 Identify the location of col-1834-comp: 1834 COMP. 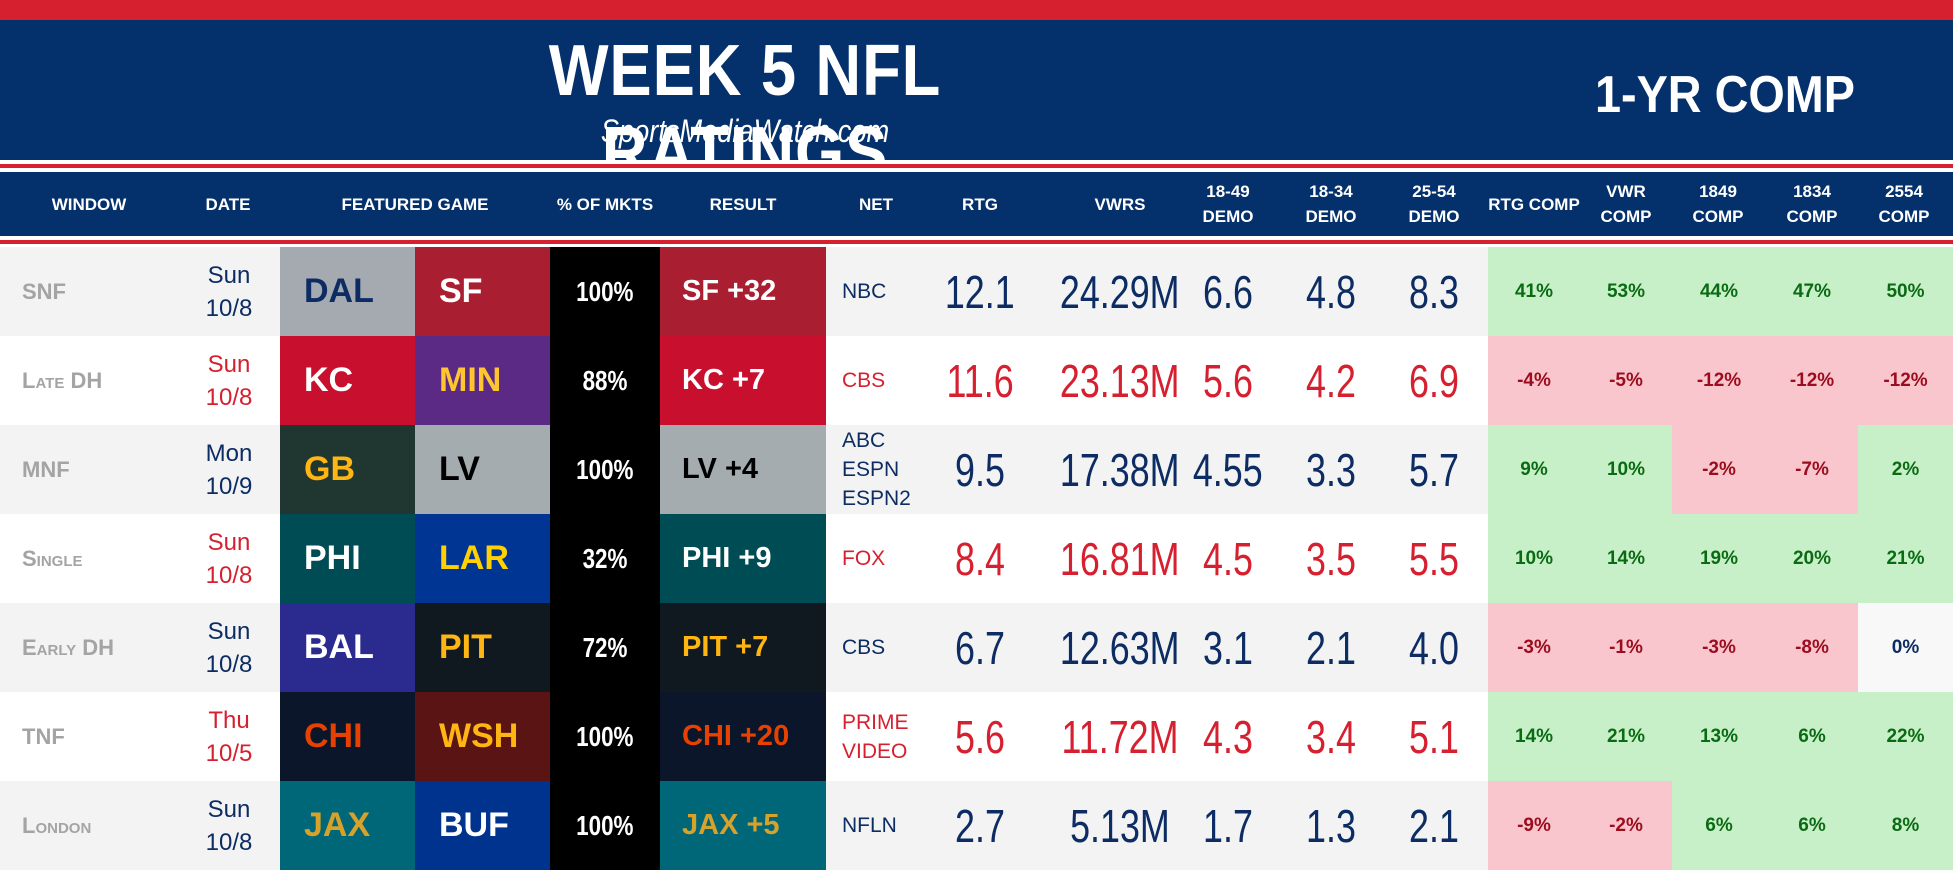
(1812, 204).